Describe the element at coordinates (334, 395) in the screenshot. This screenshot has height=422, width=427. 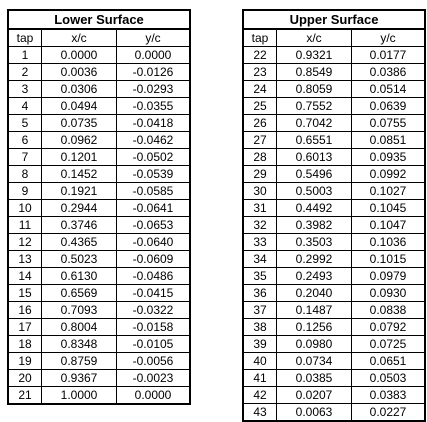
I see `table-row: 42 0.0207 0.0383` at that location.